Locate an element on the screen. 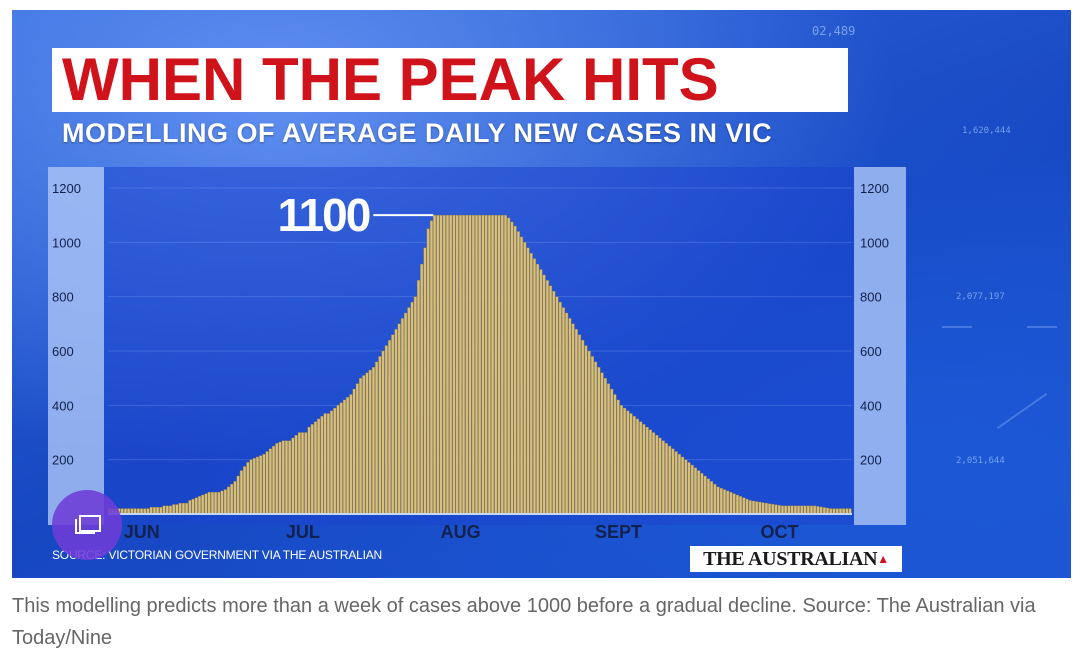  y-tick-label-left: 800 is located at coordinates (63, 297).